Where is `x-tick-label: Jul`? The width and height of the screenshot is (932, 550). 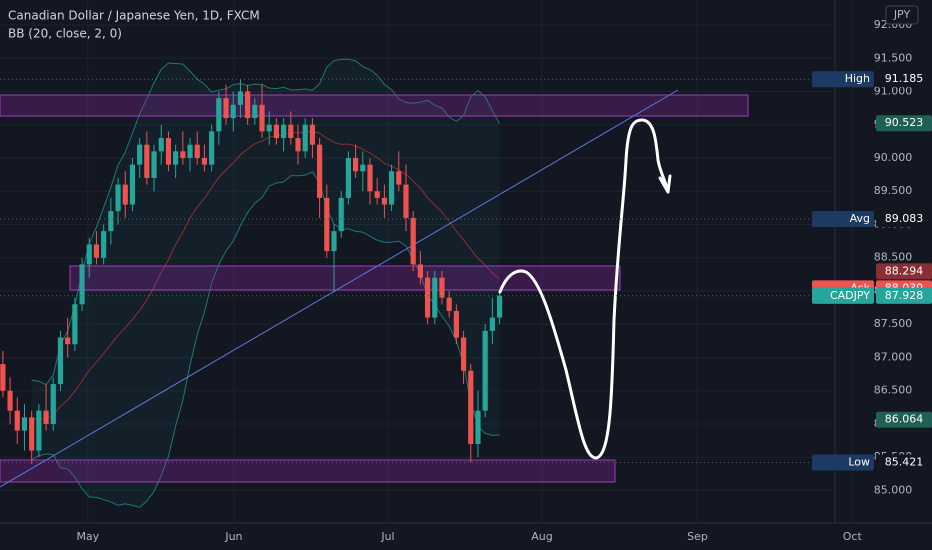 x-tick-label: Jul is located at coordinates (387, 536).